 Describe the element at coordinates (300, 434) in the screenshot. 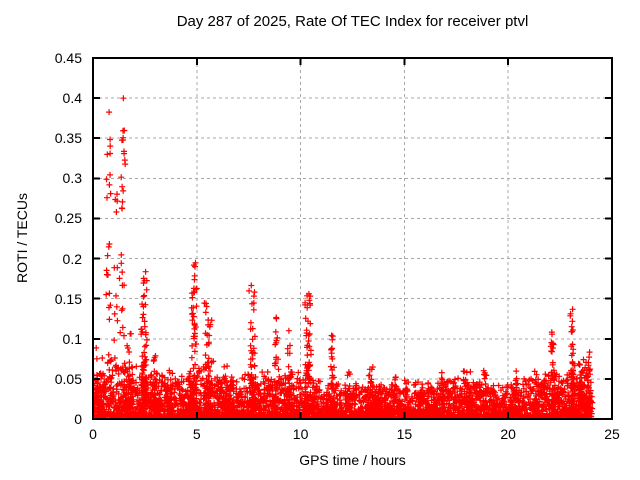

I see `x-tick-label: 10` at that location.